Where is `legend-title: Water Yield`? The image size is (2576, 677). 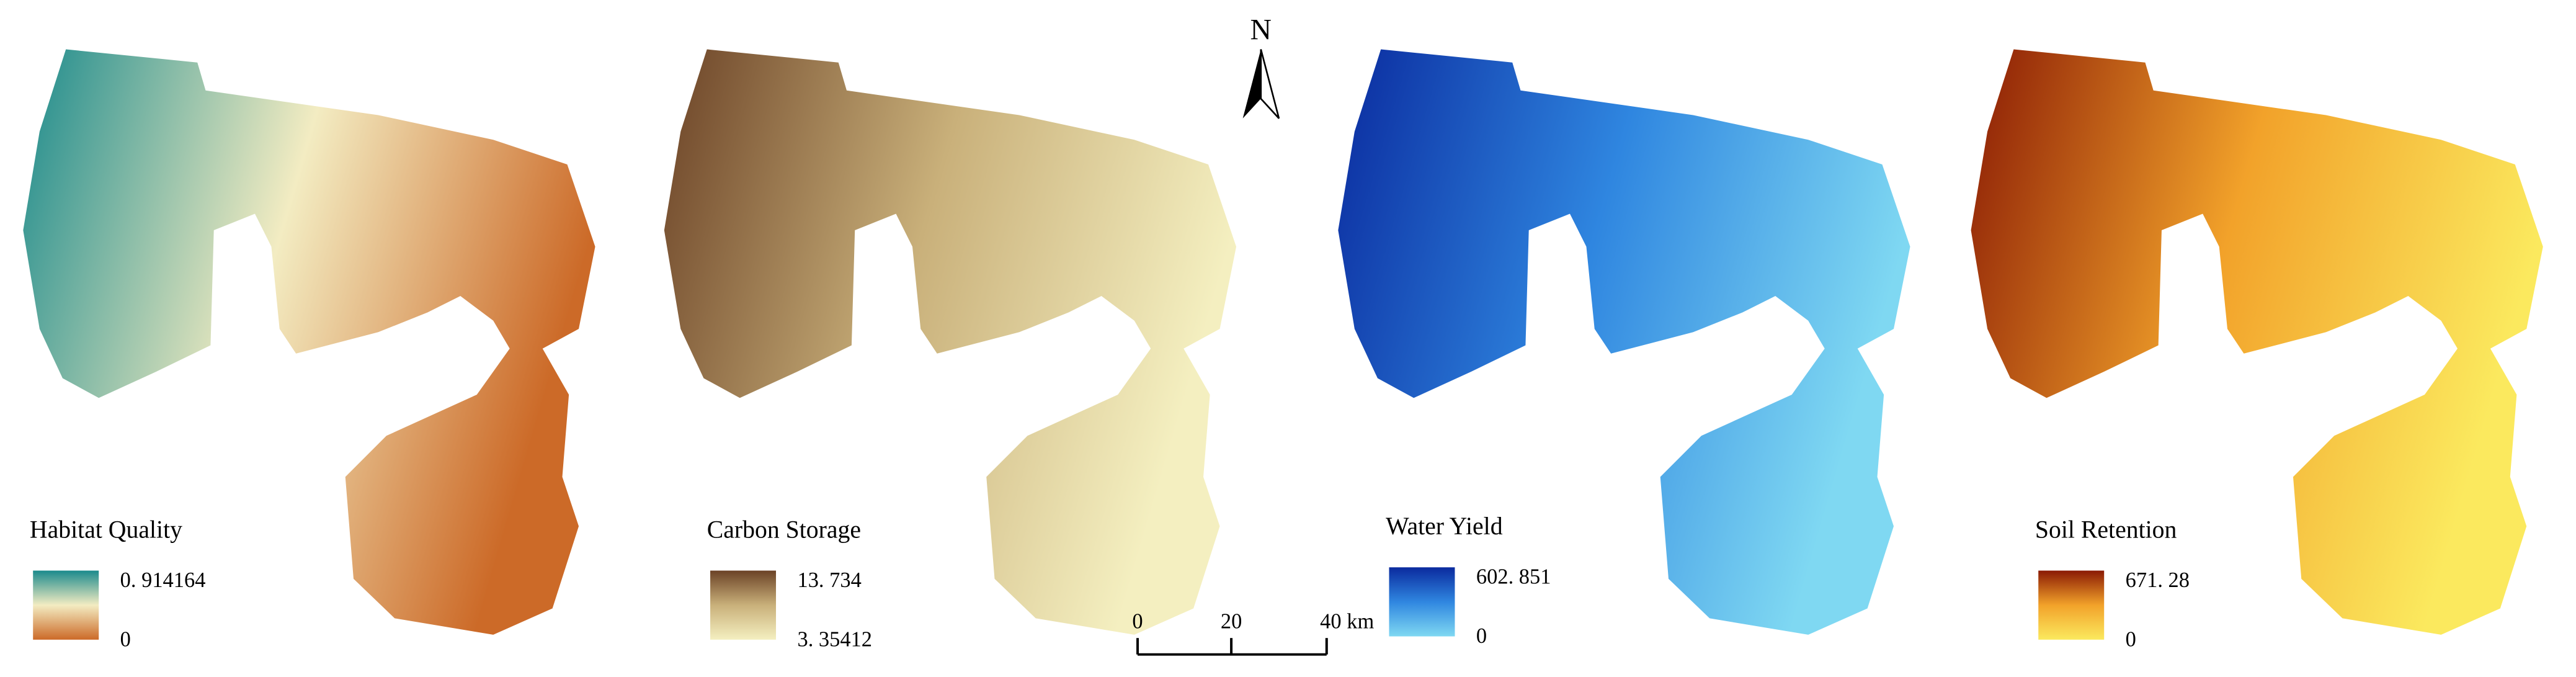 legend-title: Water Yield is located at coordinates (1444, 526).